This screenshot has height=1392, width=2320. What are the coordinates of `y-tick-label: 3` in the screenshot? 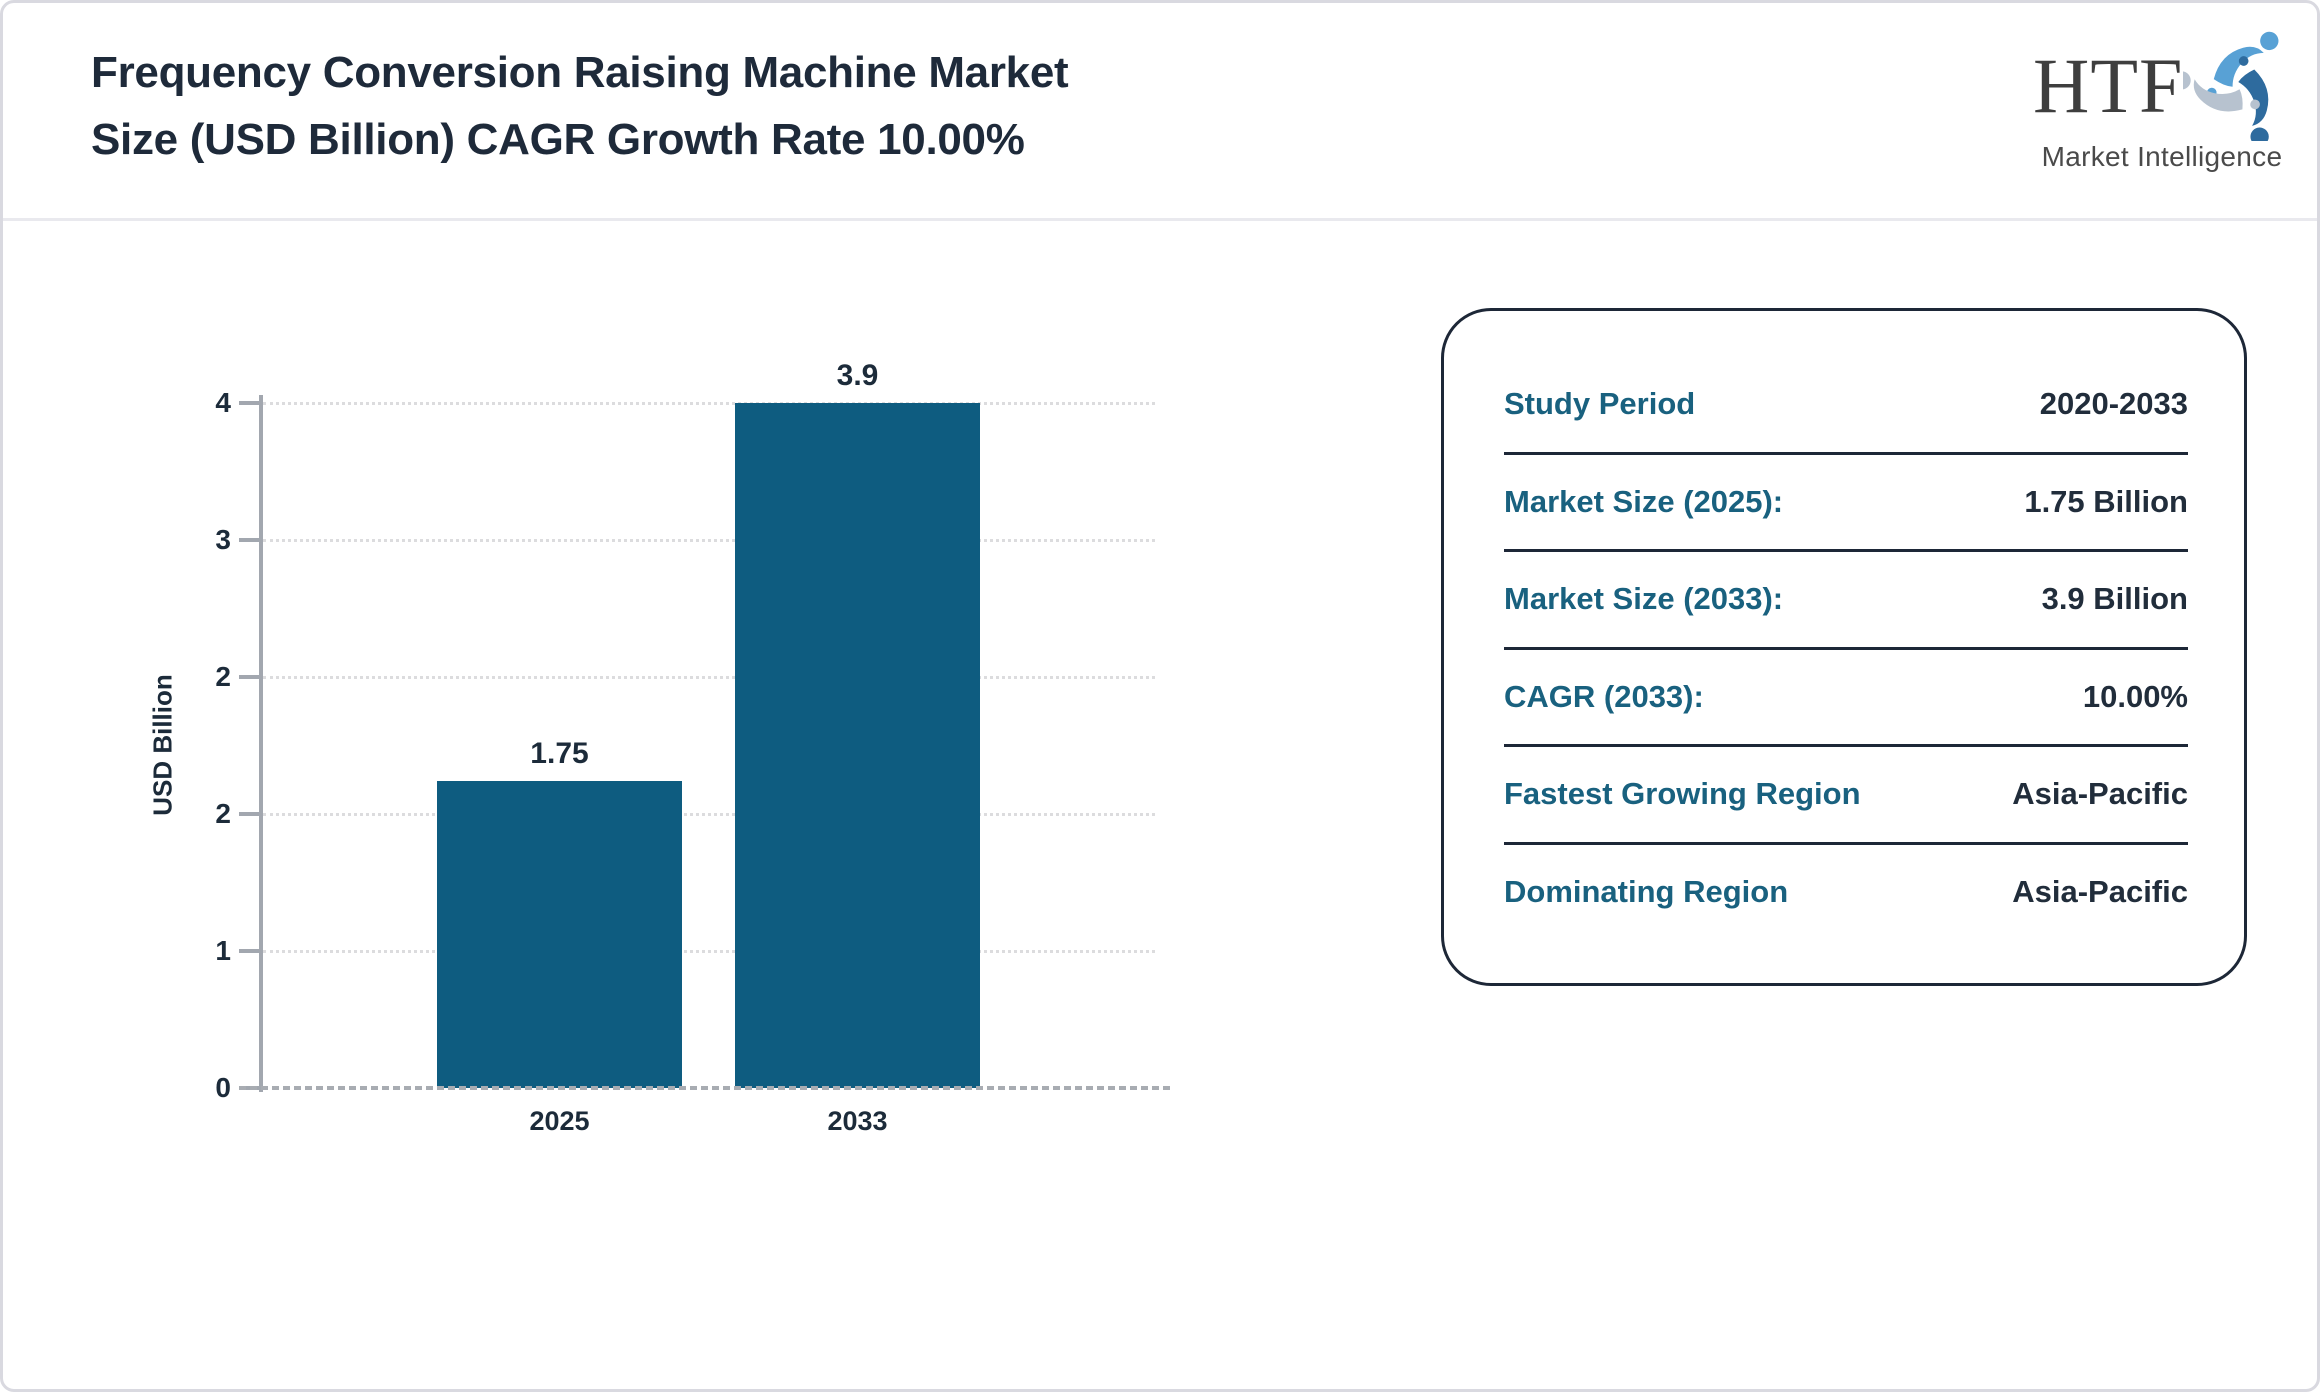 It's located at (223, 539).